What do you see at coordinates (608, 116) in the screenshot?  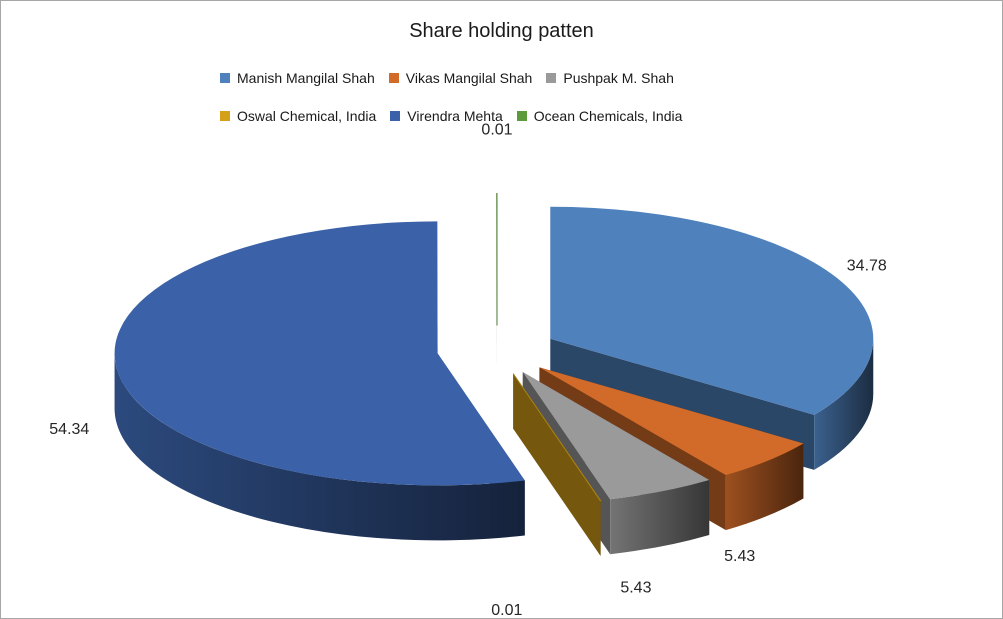 I see `legend-label: Ocean Chemicals, India` at bounding box center [608, 116].